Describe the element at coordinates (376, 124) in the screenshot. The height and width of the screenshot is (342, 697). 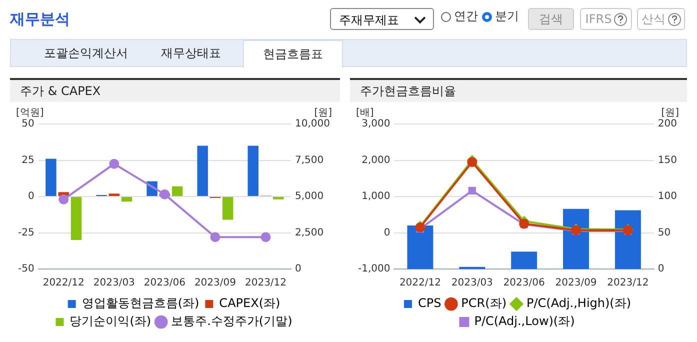
I see `y-tick-label: 3,000` at that location.